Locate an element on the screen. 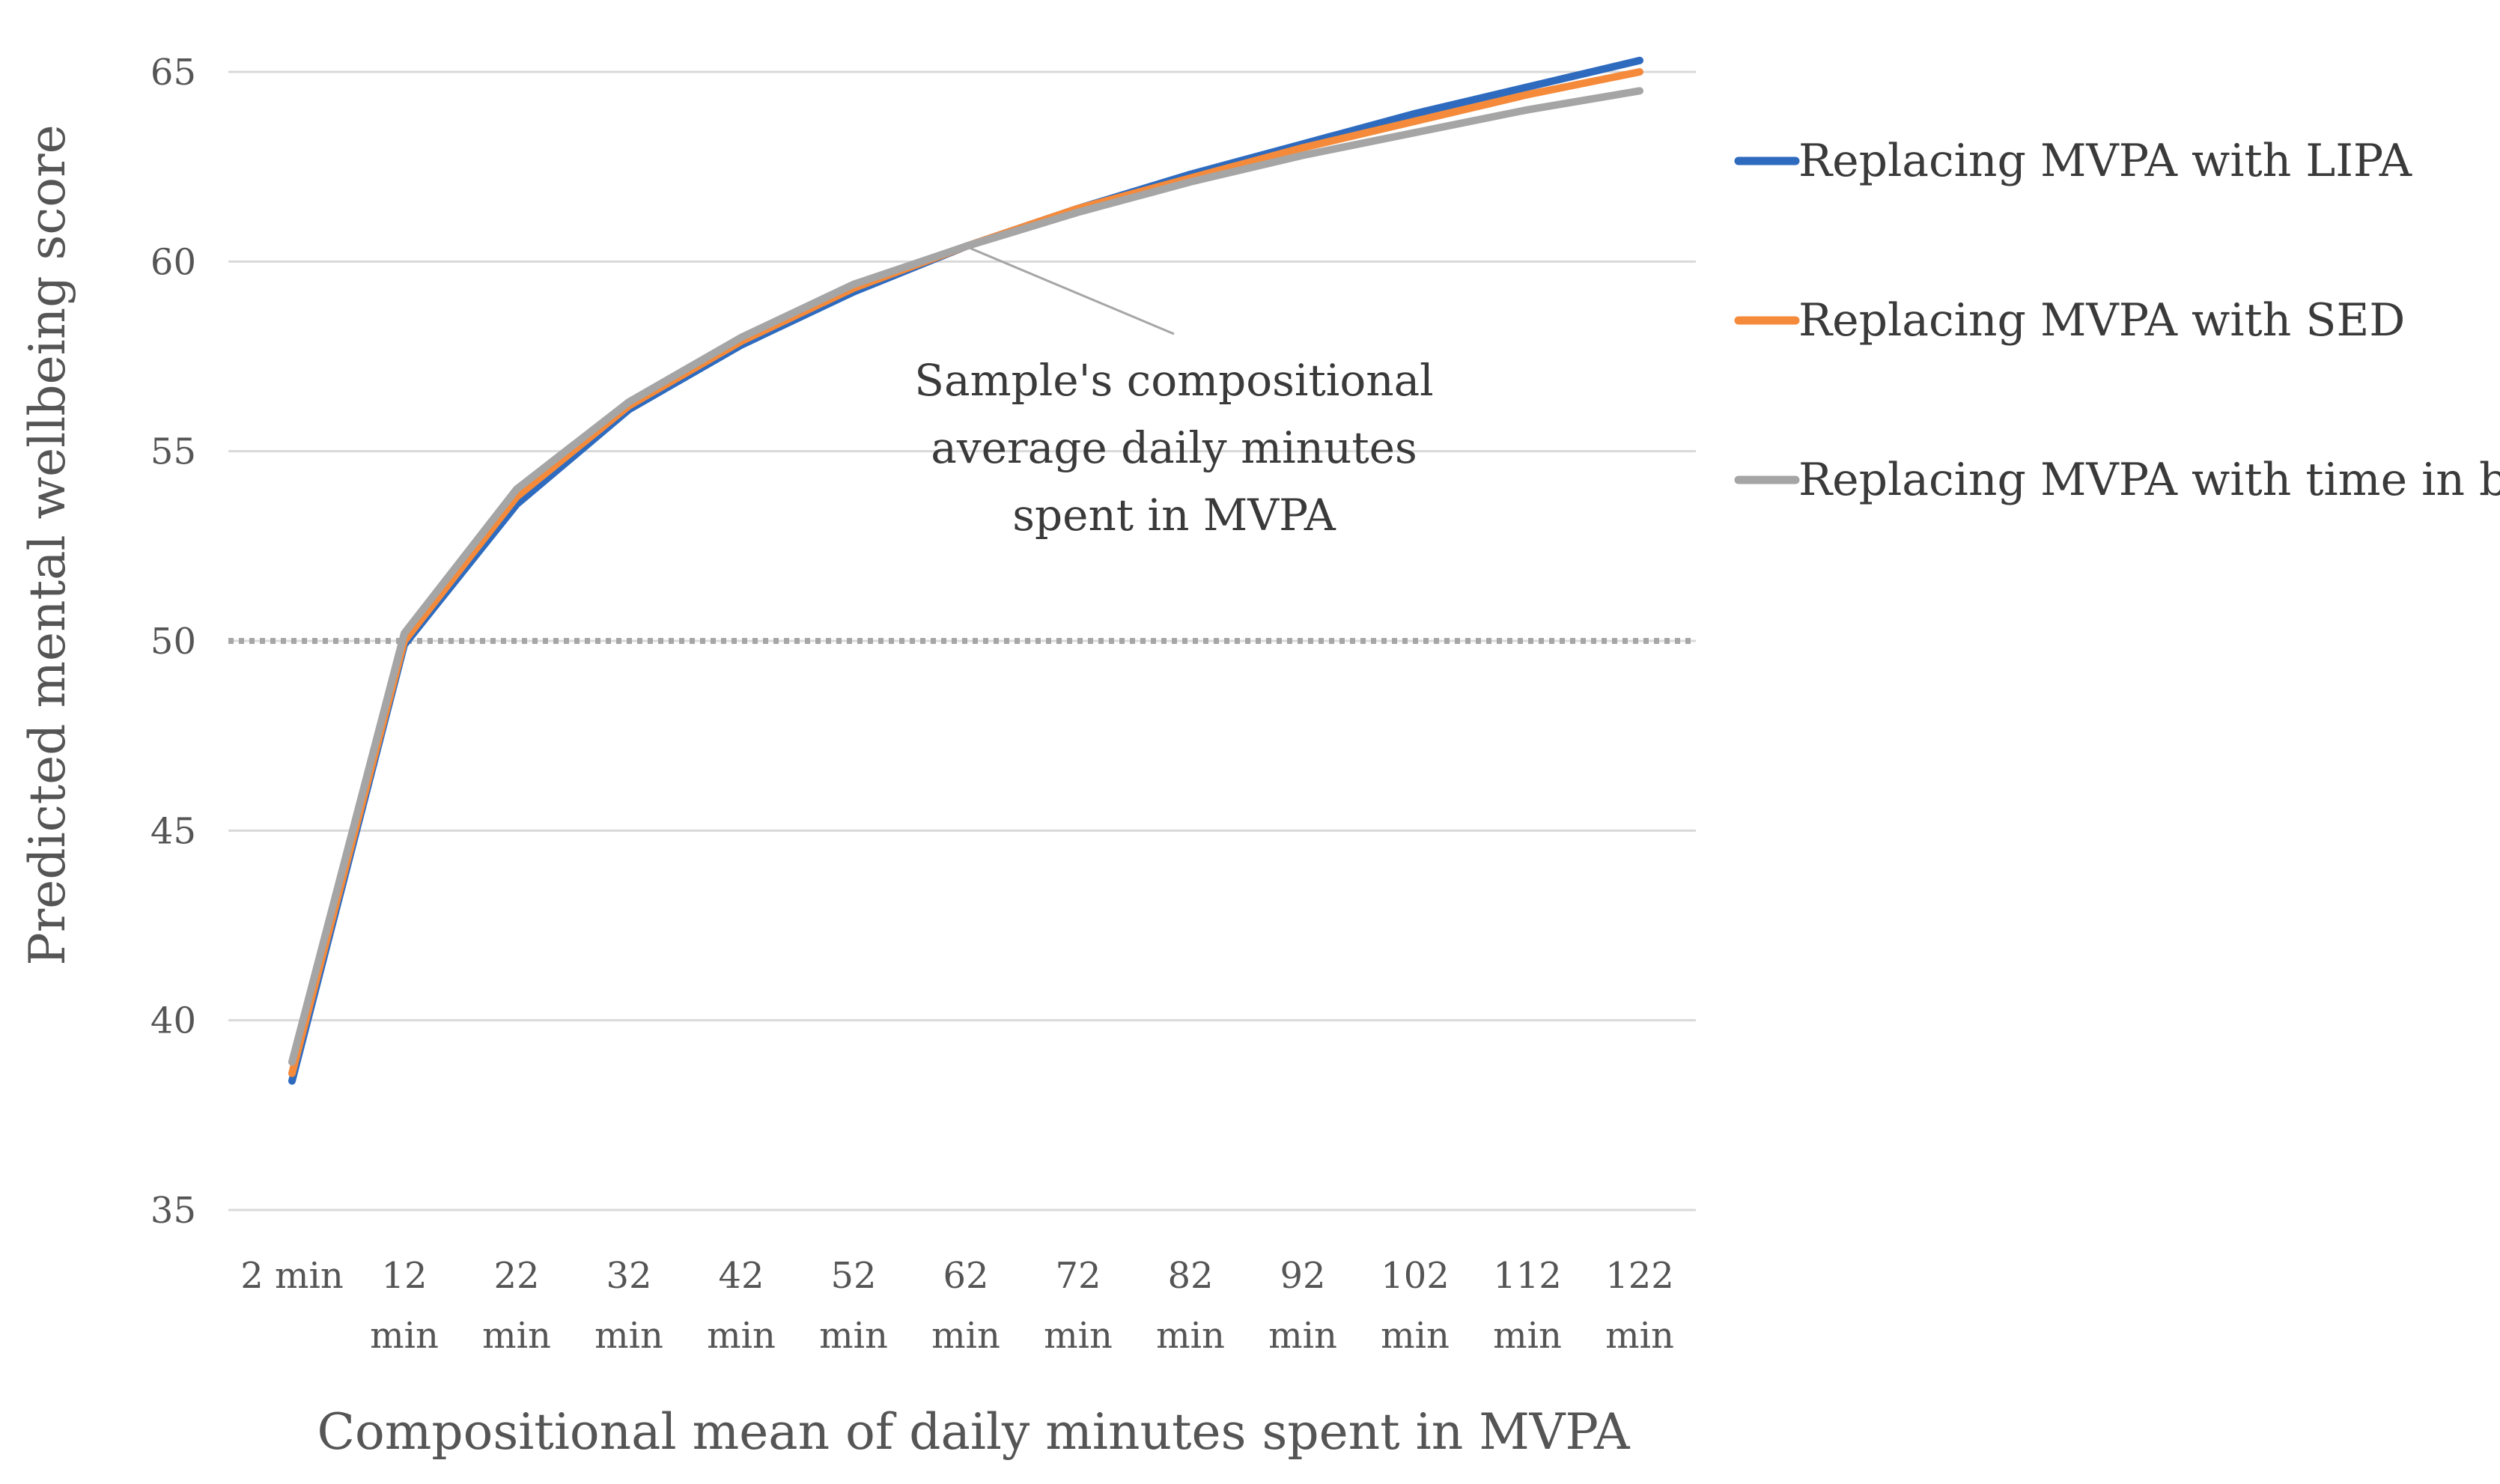  x-tick-label-line: 32 is located at coordinates (628, 1276).